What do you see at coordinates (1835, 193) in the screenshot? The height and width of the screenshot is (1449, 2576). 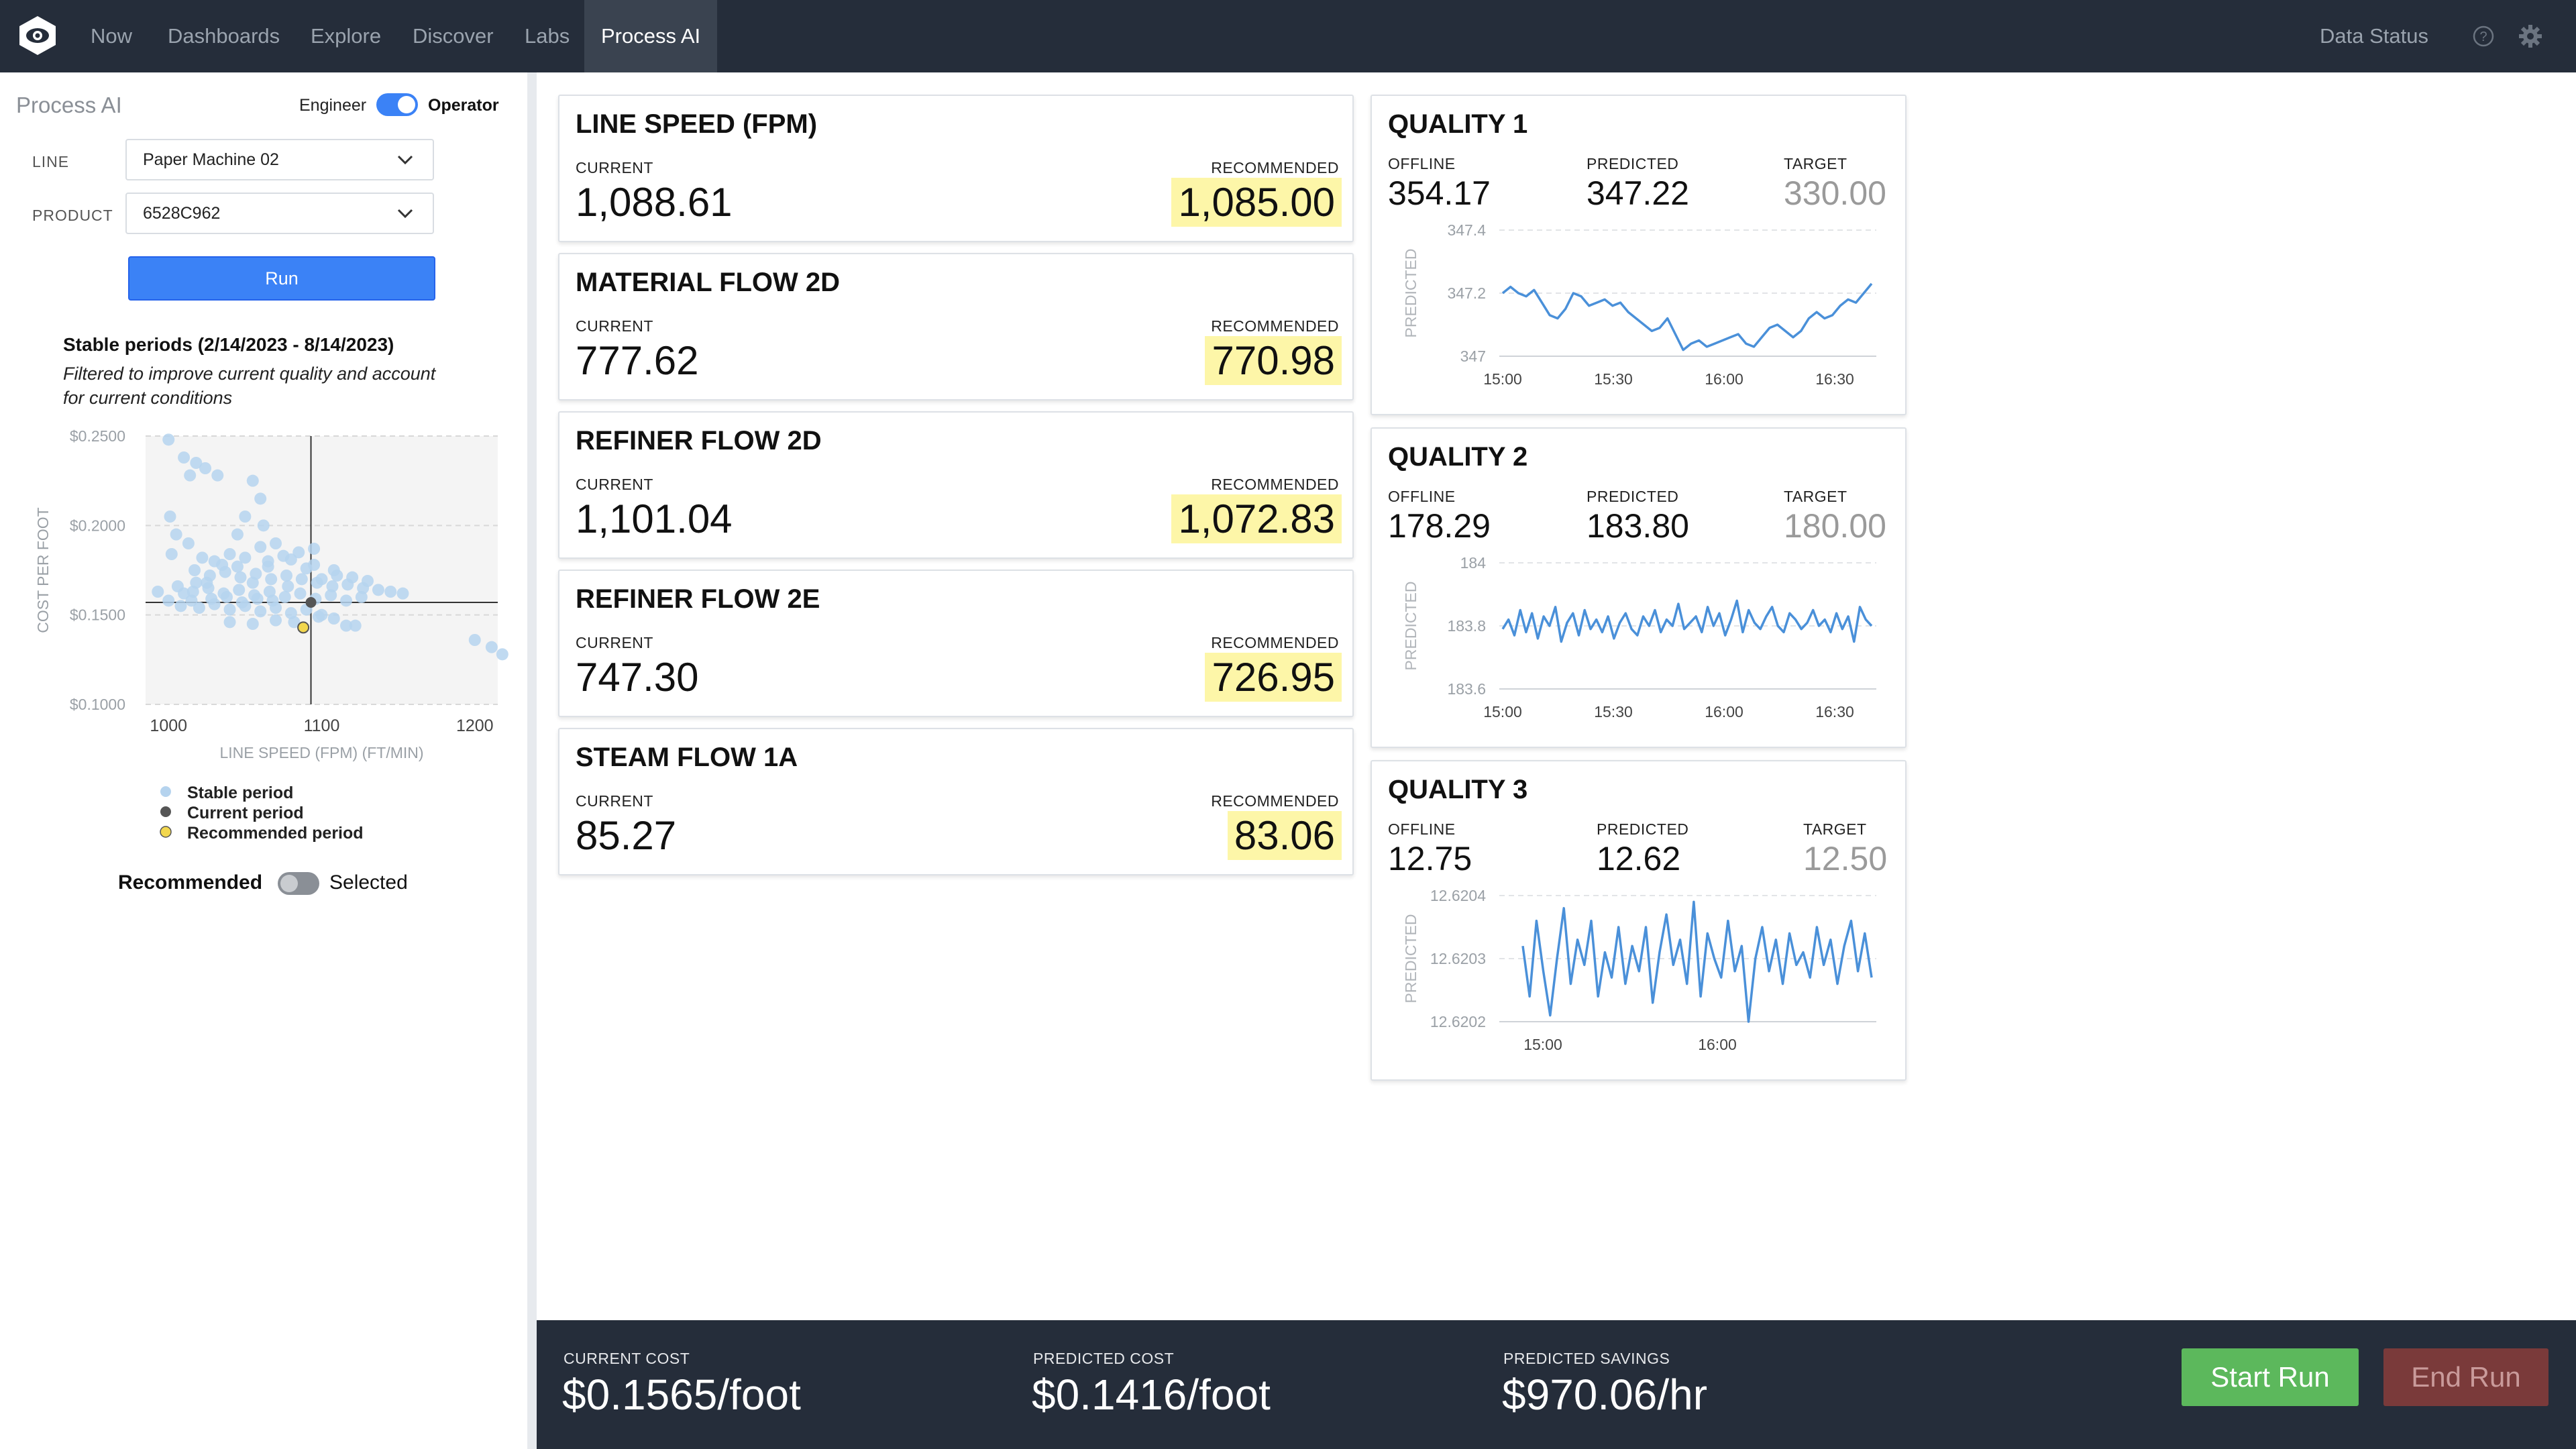 I see `target-value: 330.00` at bounding box center [1835, 193].